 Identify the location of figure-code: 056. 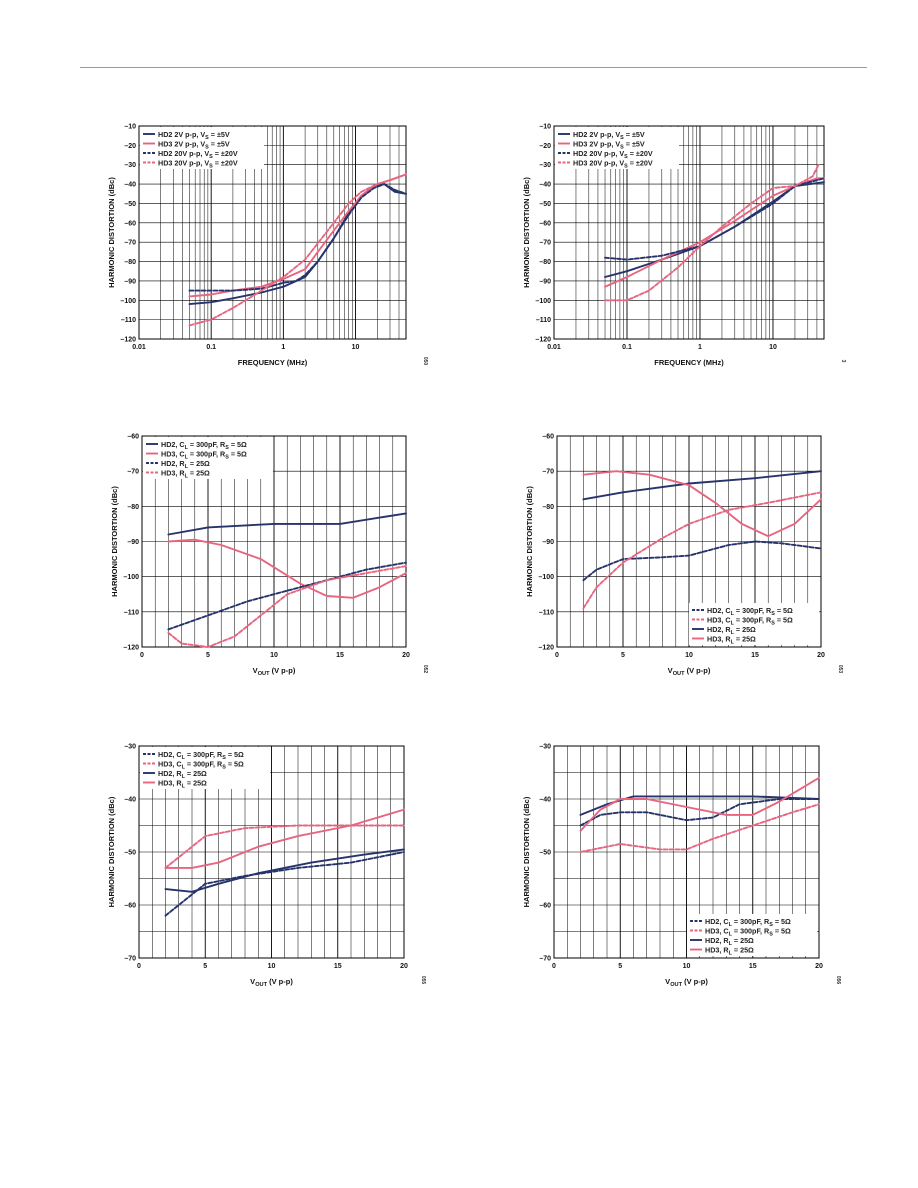
(838, 980).